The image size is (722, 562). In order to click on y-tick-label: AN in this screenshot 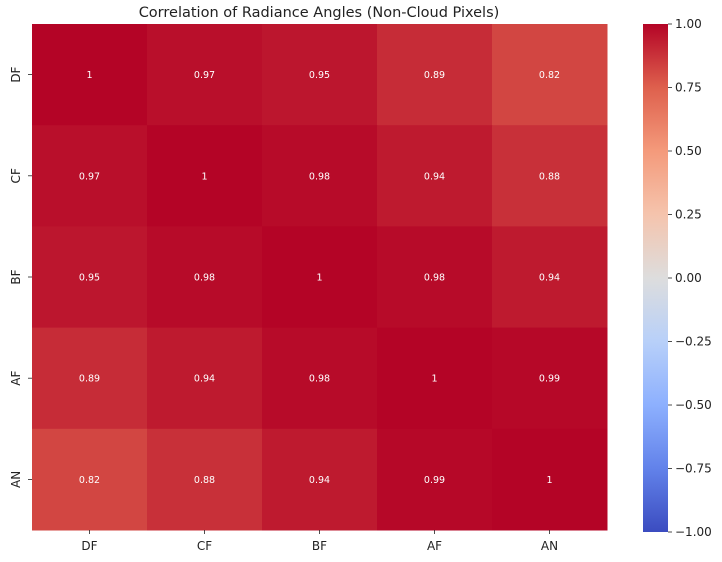, I will do `click(16, 479)`.